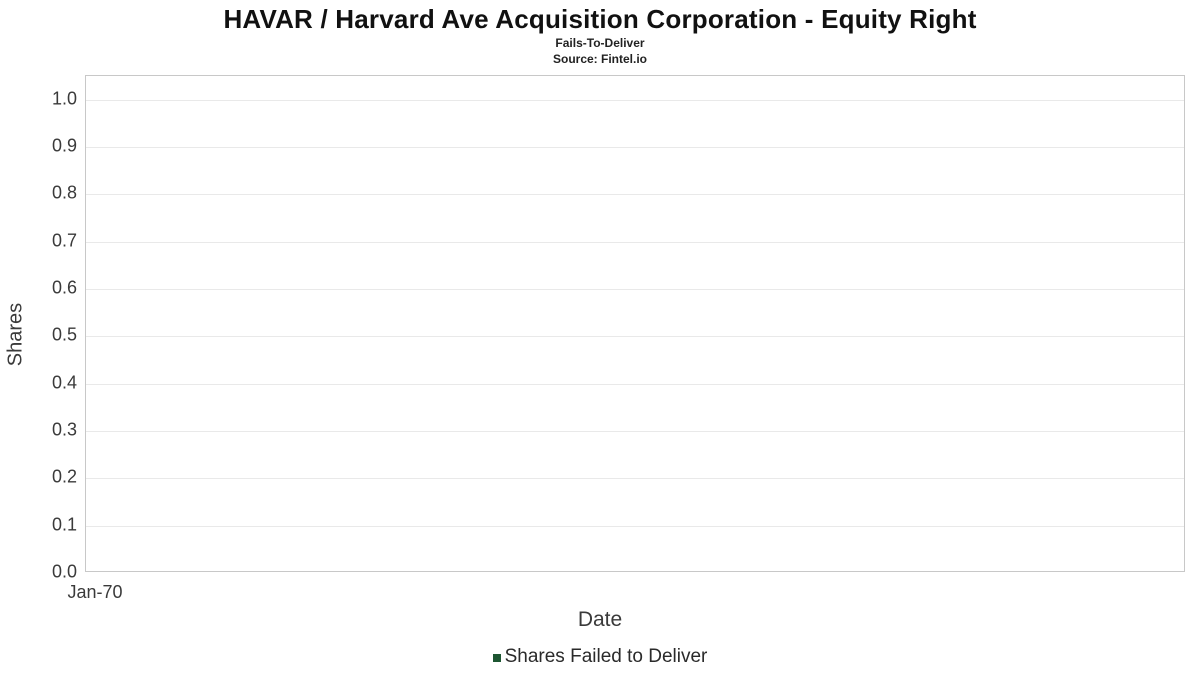 Image resolution: width=1200 pixels, height=675 pixels. I want to click on y-tick-label: 0.7, so click(64, 240).